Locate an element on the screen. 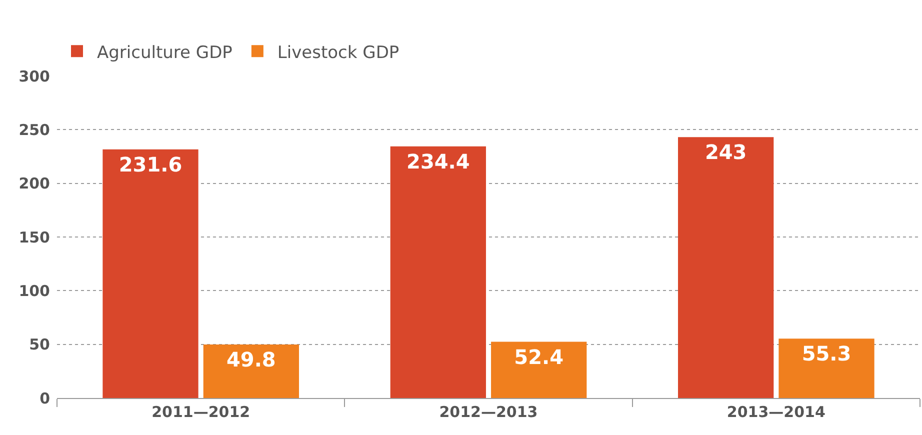 This screenshot has height=435, width=922. y-tick-label: 200 is located at coordinates (34, 183).